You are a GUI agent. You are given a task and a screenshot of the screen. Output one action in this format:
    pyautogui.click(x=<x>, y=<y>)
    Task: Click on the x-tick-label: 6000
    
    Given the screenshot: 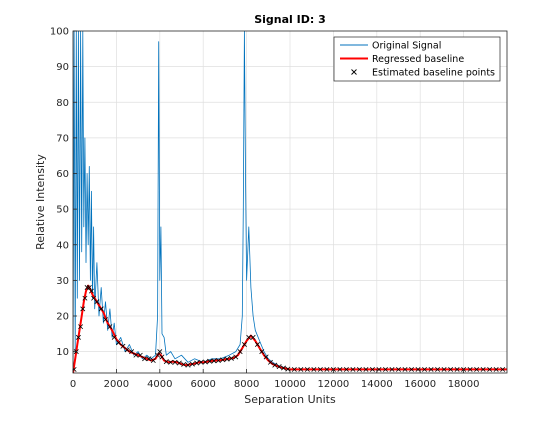 What is the action you would take?
    pyautogui.click(x=202, y=384)
    